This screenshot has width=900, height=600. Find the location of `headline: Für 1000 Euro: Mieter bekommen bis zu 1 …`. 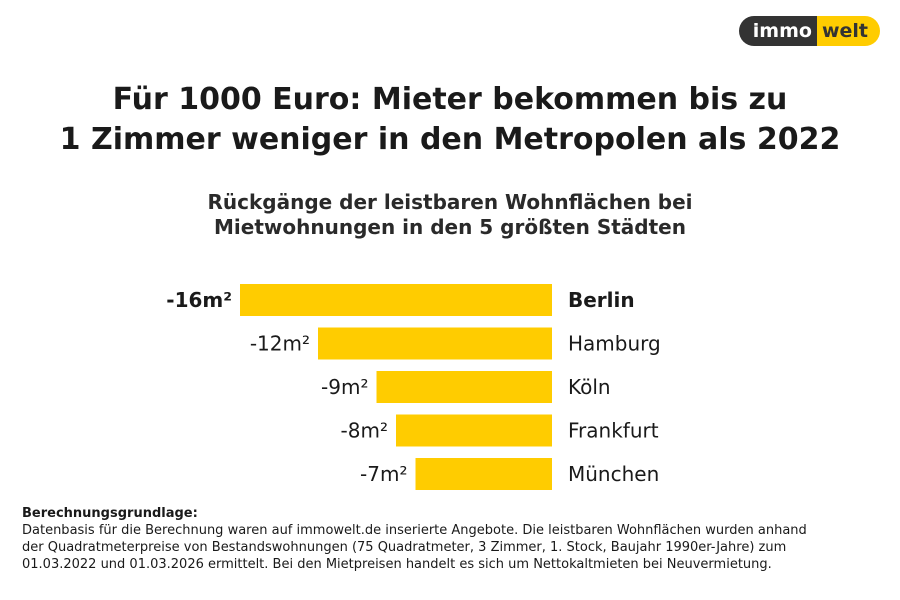

headline: Für 1000 Euro: Mieter bekommen bis zu 1 … is located at coordinates (450, 120).